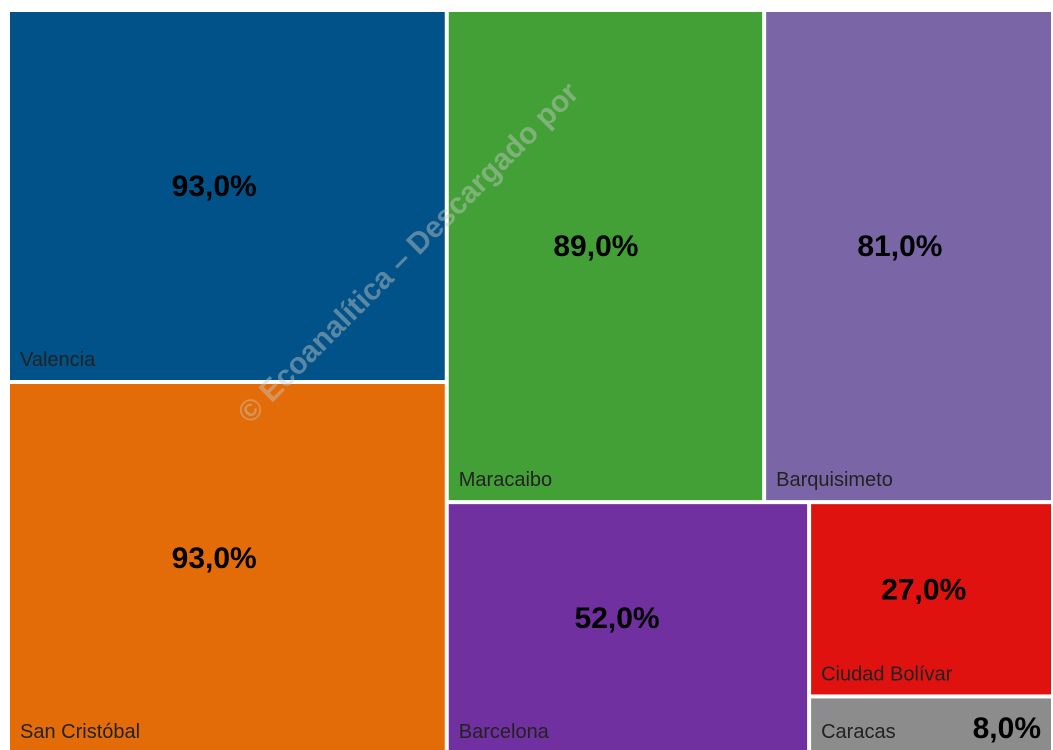  Describe the element at coordinates (80, 732) in the screenshot. I see `cell-label: San Cristóbal` at that location.